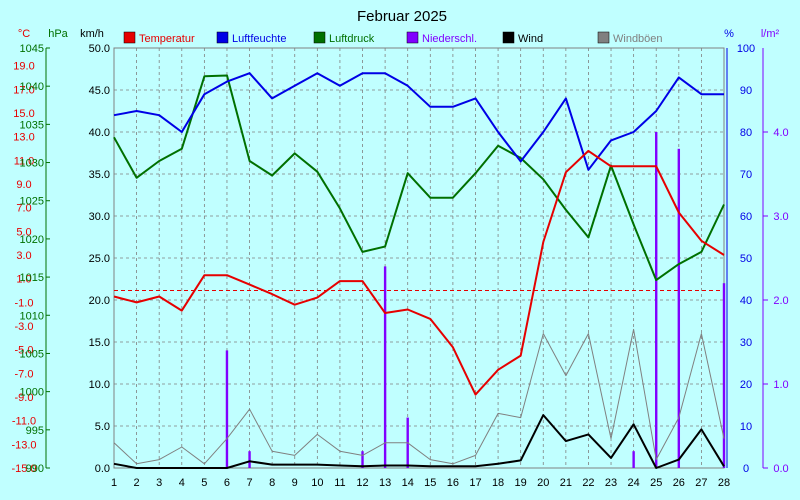 The image size is (800, 500). I want to click on temp-tick-label: -3.0, so click(24, 327).